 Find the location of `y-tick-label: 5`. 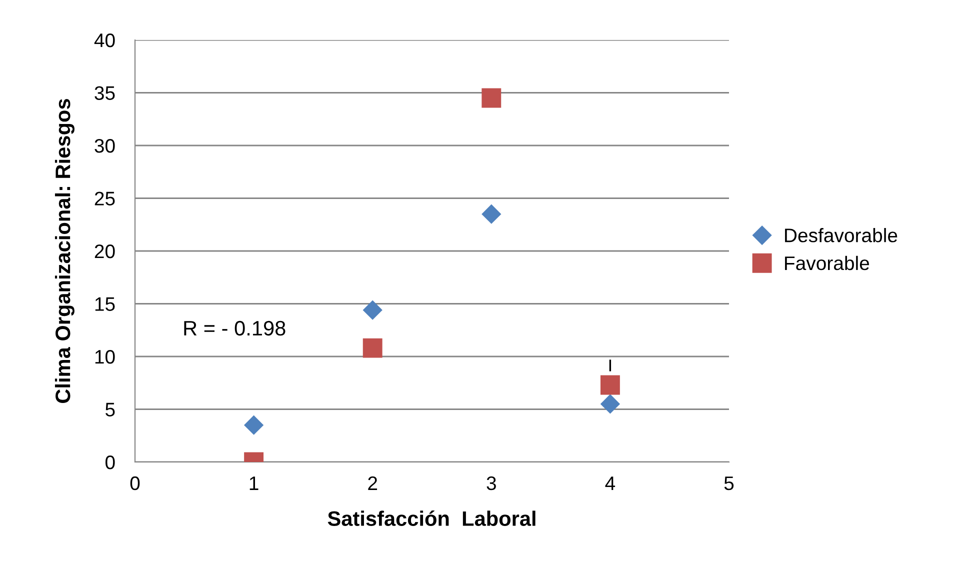

y-tick-label: 5 is located at coordinates (110, 409).